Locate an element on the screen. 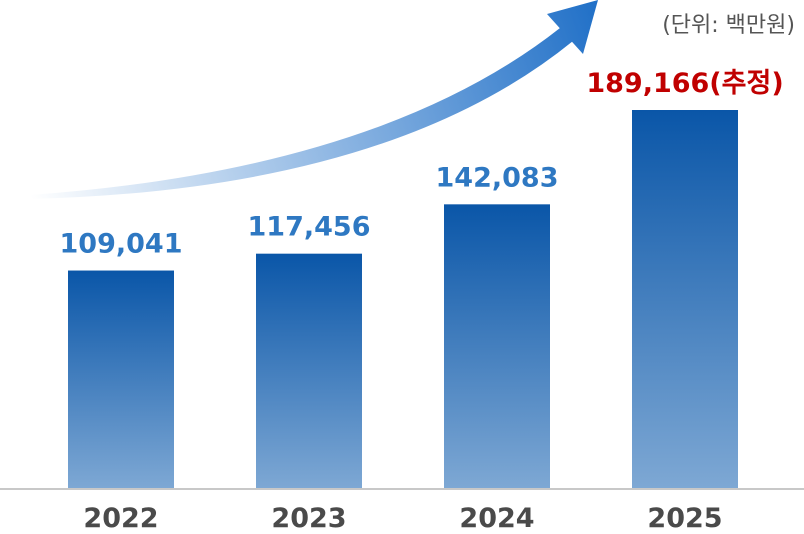 The width and height of the screenshot is (804, 534). trend-arrow-head is located at coordinates (572, 27).